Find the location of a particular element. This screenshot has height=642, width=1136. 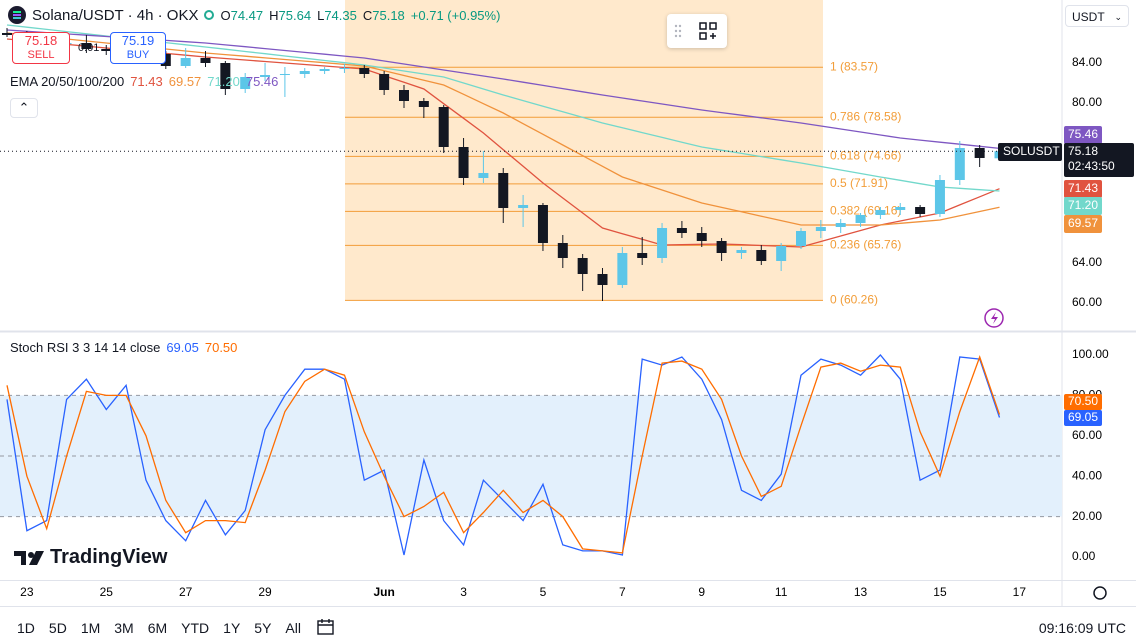

range-button: 3M is located at coordinates (124, 628).